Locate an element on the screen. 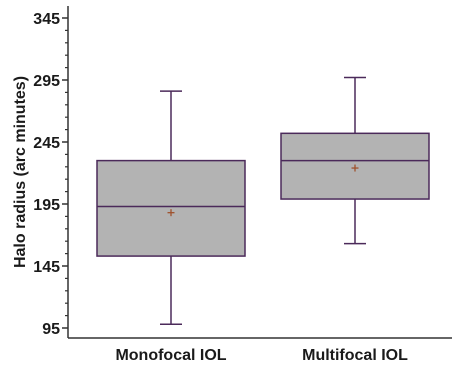 The width and height of the screenshot is (454, 366). y-tick-label: 345 is located at coordinates (46, 19).